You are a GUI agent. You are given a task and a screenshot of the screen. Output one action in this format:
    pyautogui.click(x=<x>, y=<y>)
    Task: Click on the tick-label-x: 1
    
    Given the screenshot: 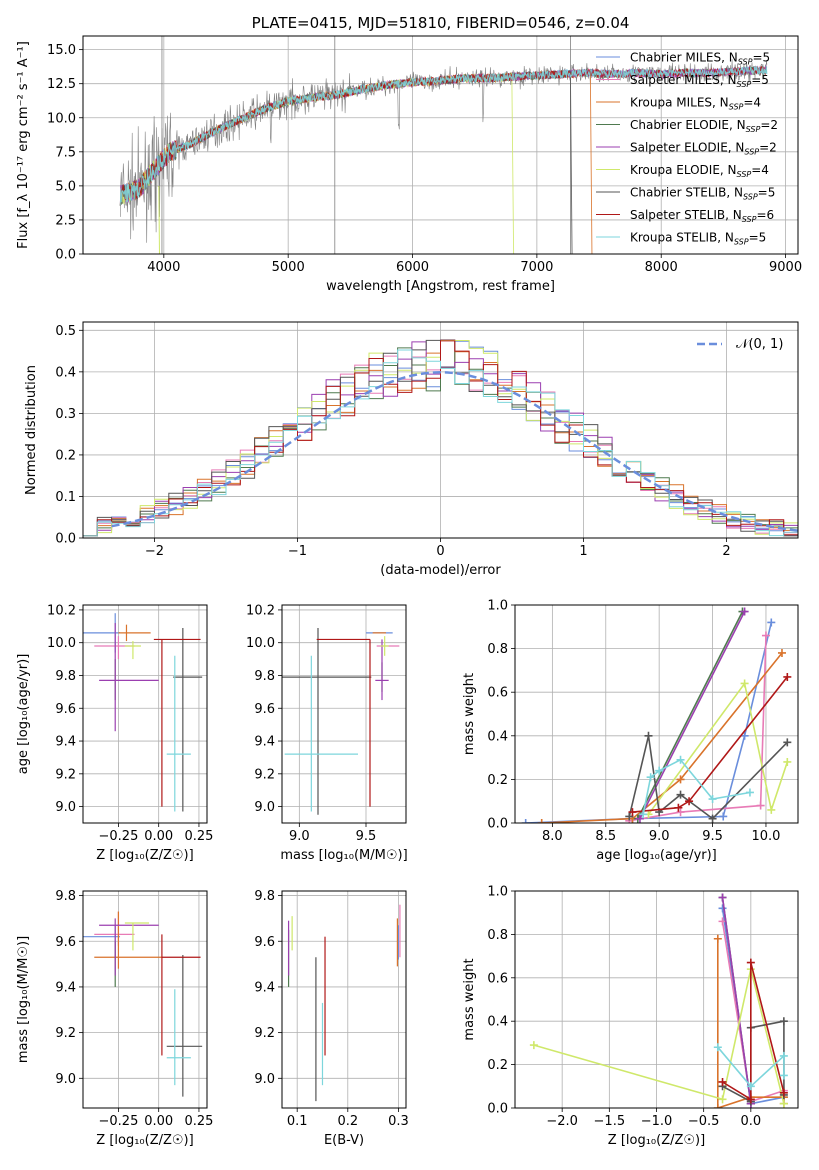 What is the action you would take?
    pyautogui.click(x=583, y=551)
    